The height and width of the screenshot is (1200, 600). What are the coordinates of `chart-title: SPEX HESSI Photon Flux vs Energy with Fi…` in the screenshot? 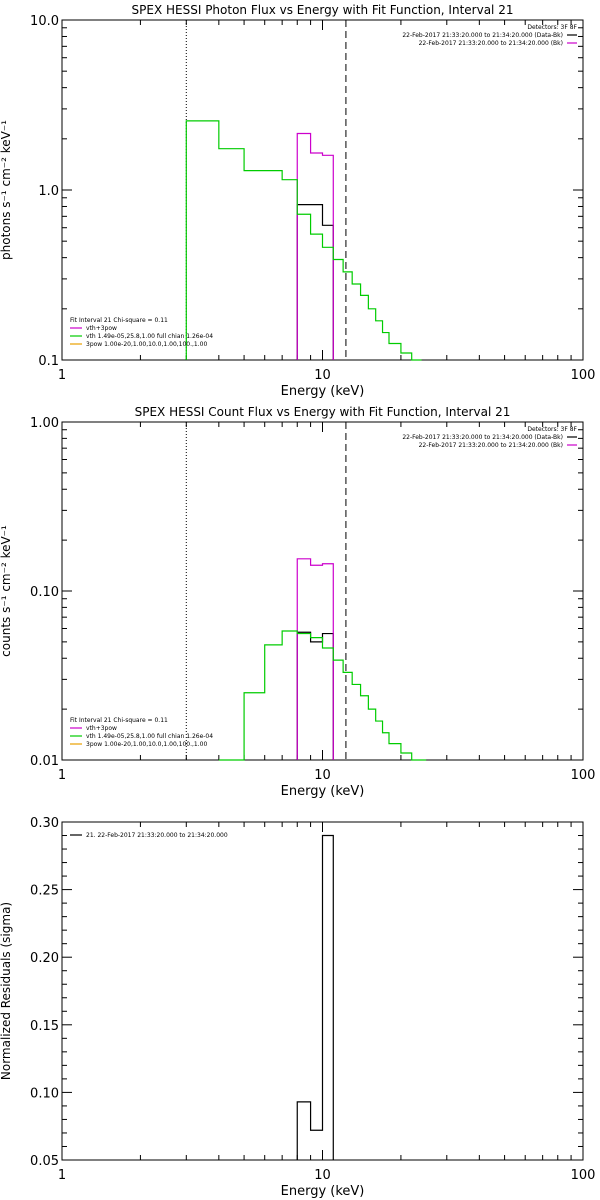 It's located at (323, 10).